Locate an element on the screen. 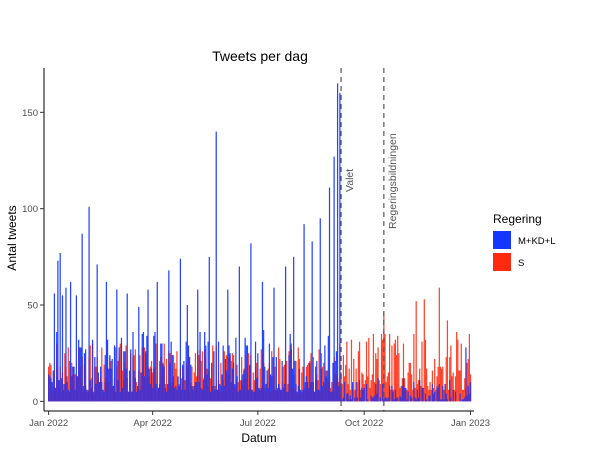  overlap-layer is located at coordinates (259, 372).